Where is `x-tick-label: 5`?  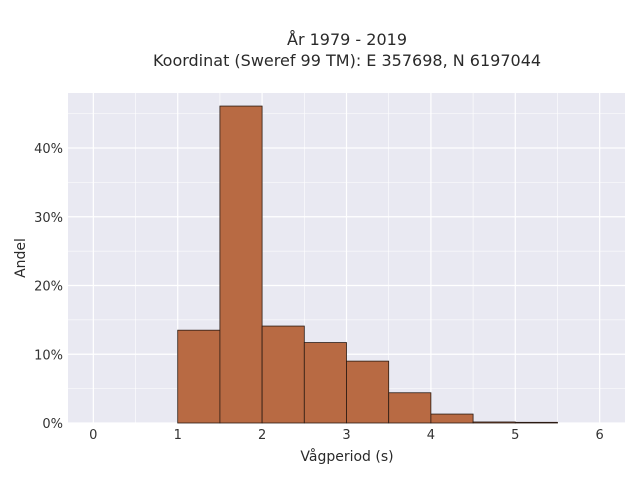 x-tick-label: 5 is located at coordinates (515, 435).